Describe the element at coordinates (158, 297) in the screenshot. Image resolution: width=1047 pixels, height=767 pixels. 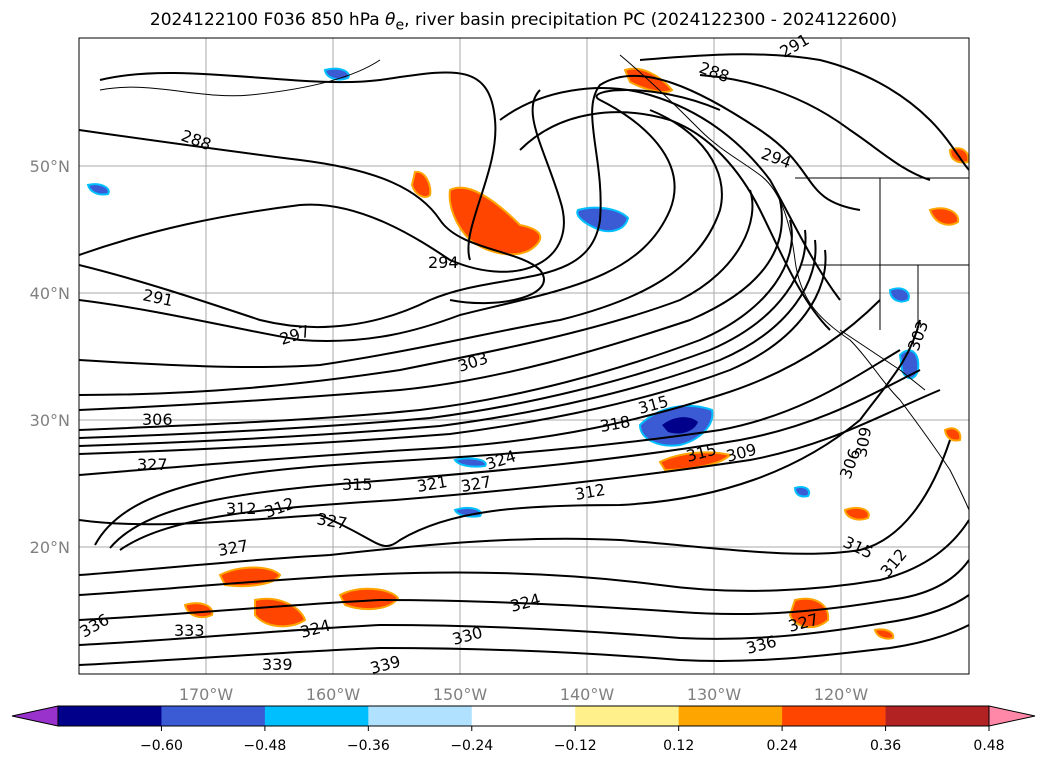
I see `contour-label: 291` at that location.